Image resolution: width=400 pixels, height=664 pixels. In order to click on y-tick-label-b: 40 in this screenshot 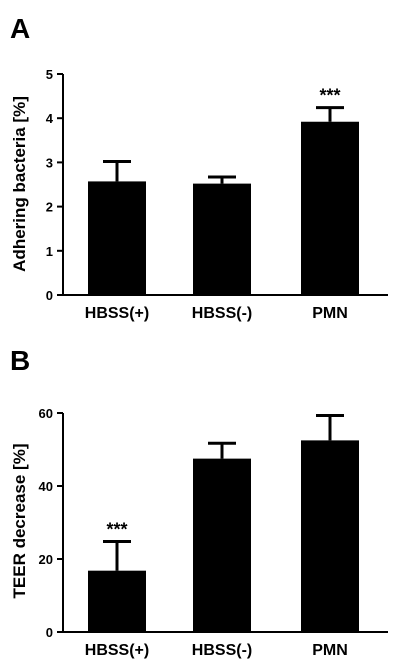, I will do `click(46, 486)`.